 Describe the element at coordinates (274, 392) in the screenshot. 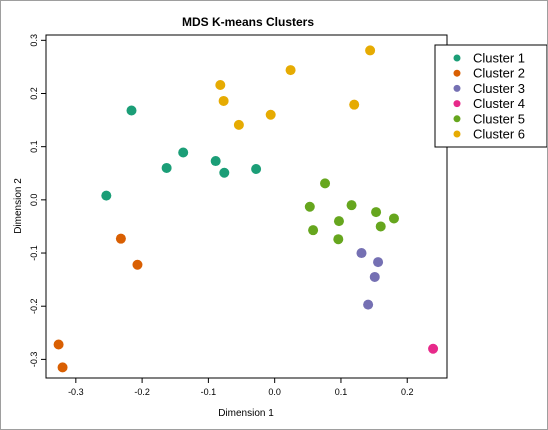

I see `x-tick-label: 0.0` at that location.